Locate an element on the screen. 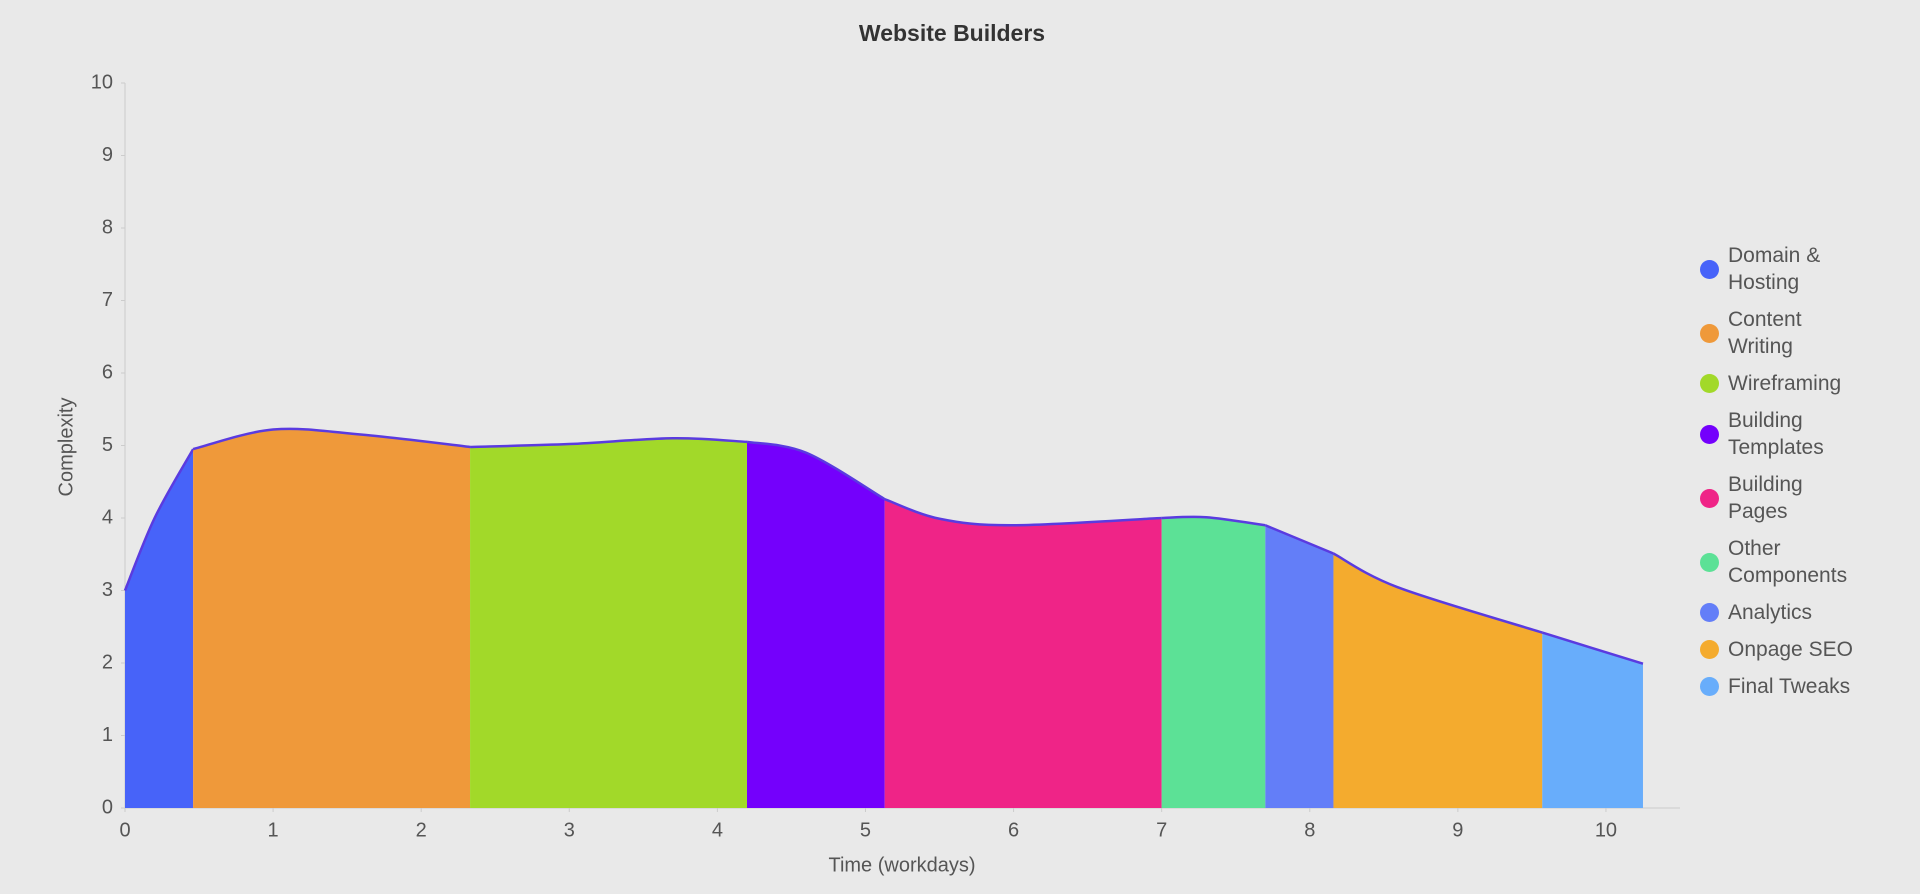 This screenshot has width=1920, height=894. y-tick-label: 6 is located at coordinates (107, 372).